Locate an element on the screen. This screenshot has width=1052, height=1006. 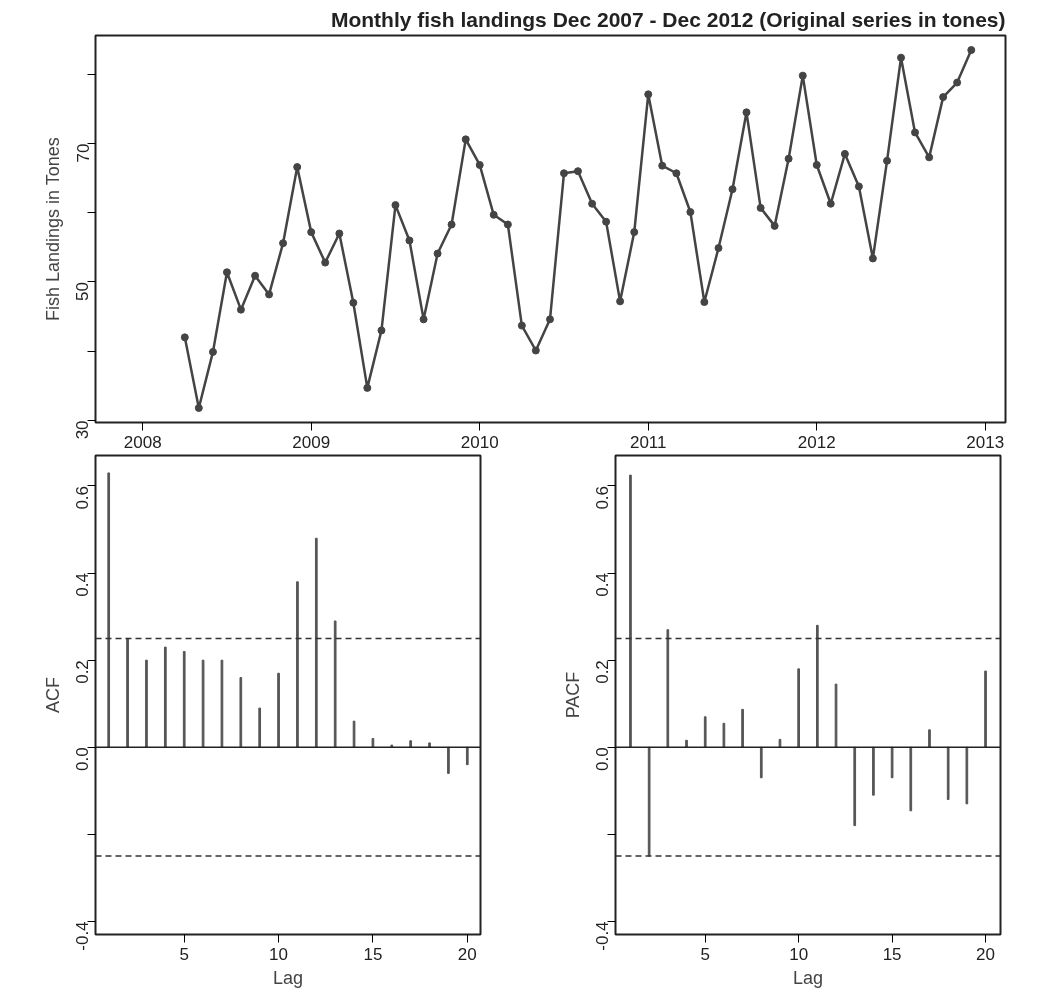
y-tick-label: 30 is located at coordinates (83, 430).